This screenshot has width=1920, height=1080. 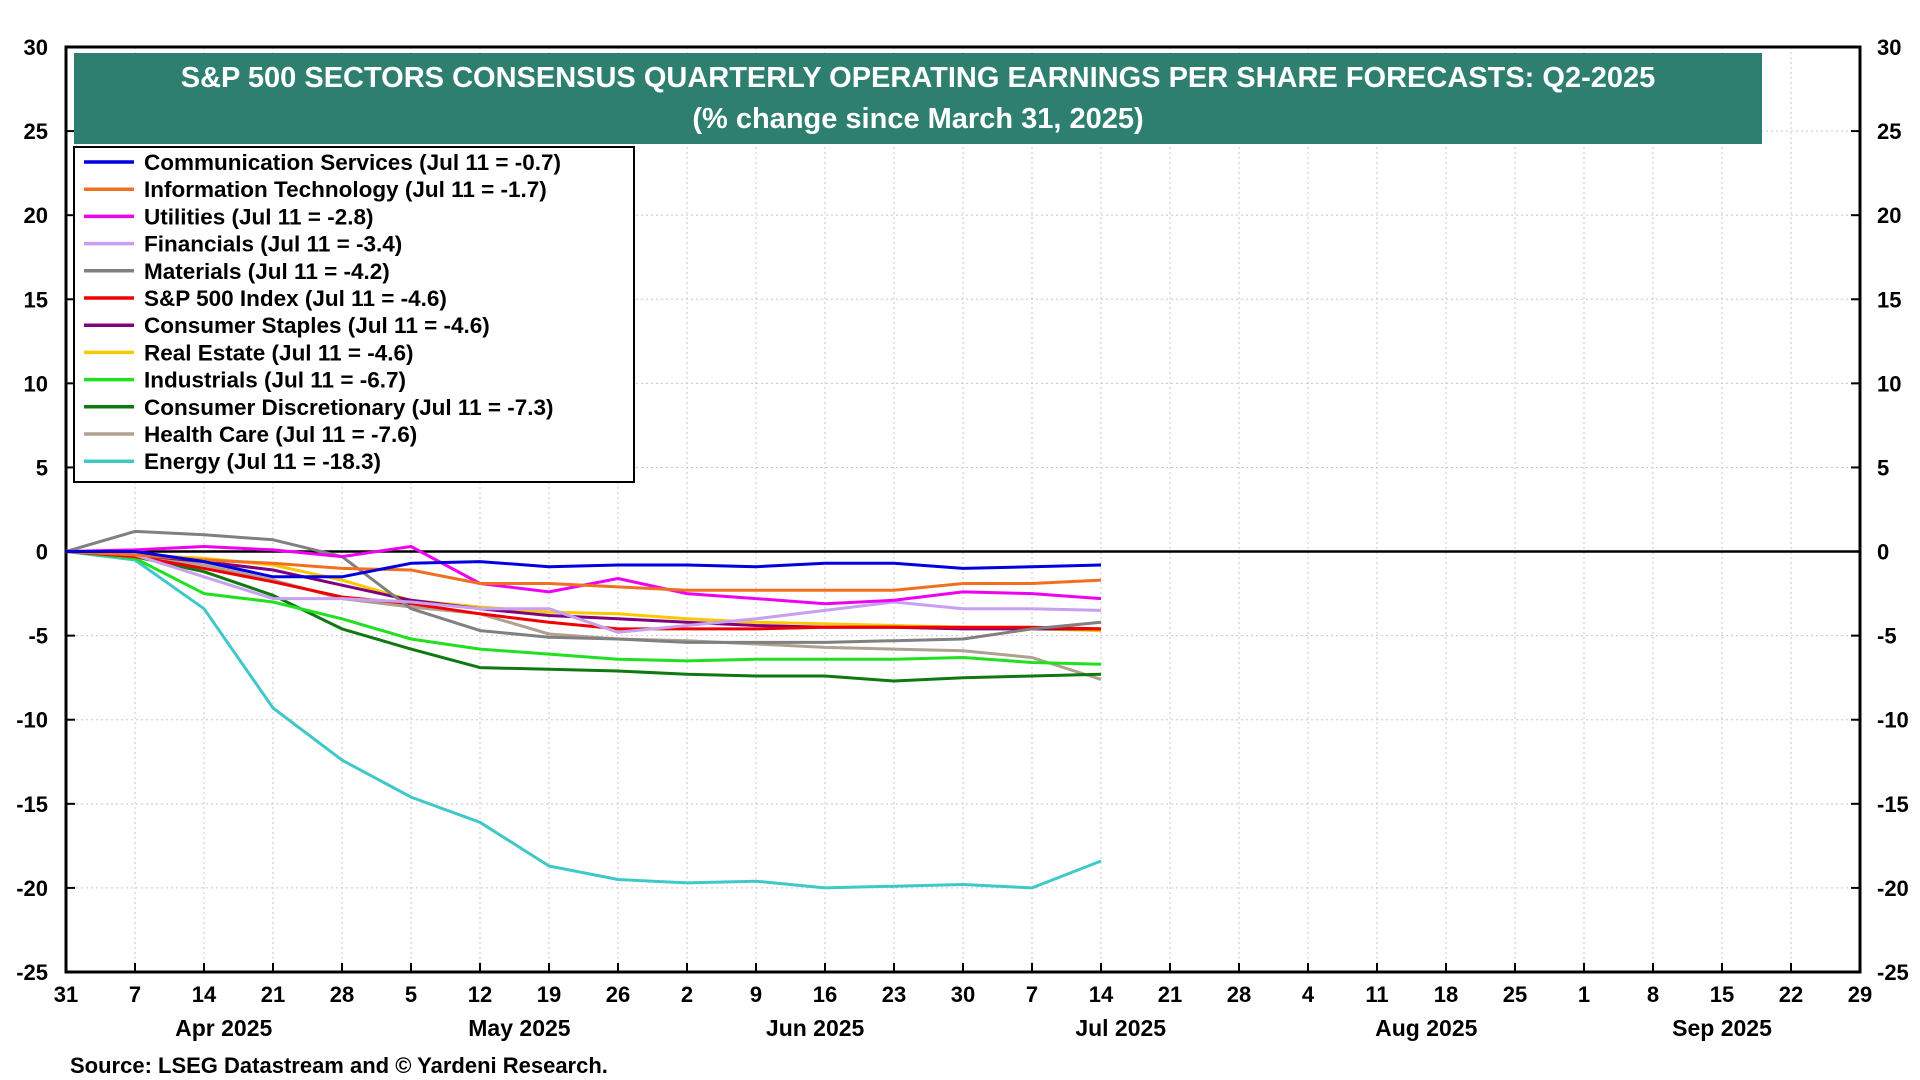 I want to click on x-tick-label: 5, so click(x=411, y=994).